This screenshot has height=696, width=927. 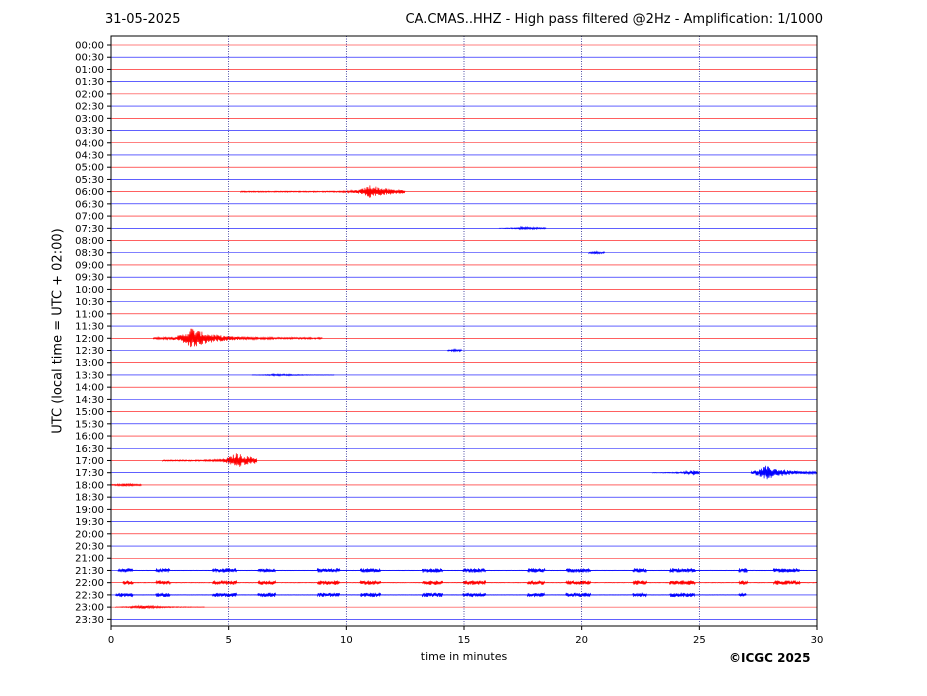 I want to click on x-axis-label: time in minutes, so click(x=464, y=656).